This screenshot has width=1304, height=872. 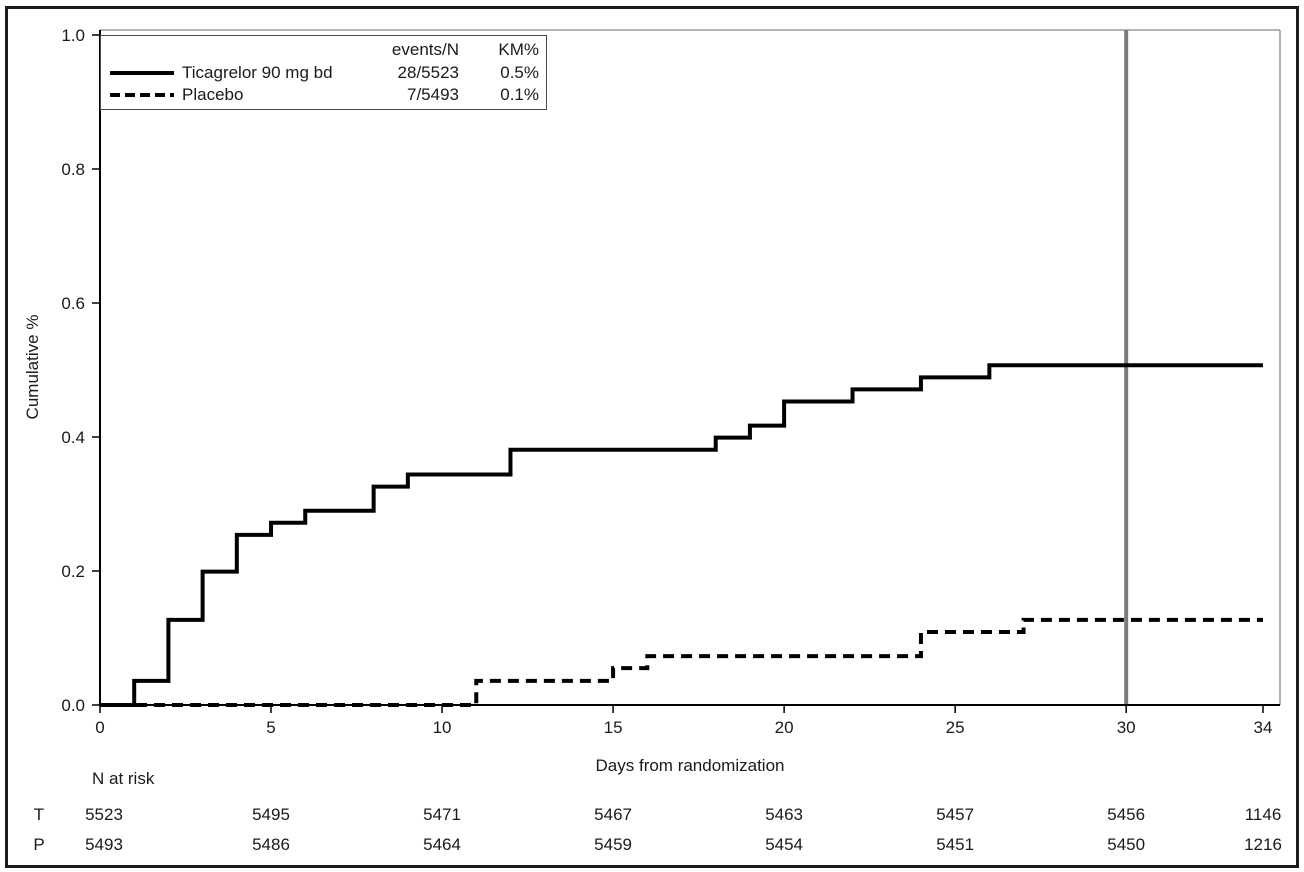 I want to click on risk-count: 5493, so click(x=104, y=844).